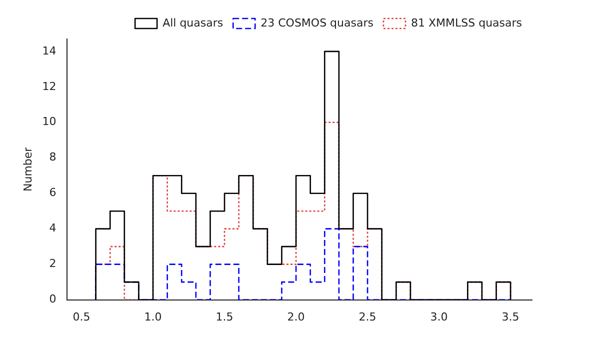 The width and height of the screenshot is (600, 337). I want to click on y-tick-label: 0, so click(52, 299).